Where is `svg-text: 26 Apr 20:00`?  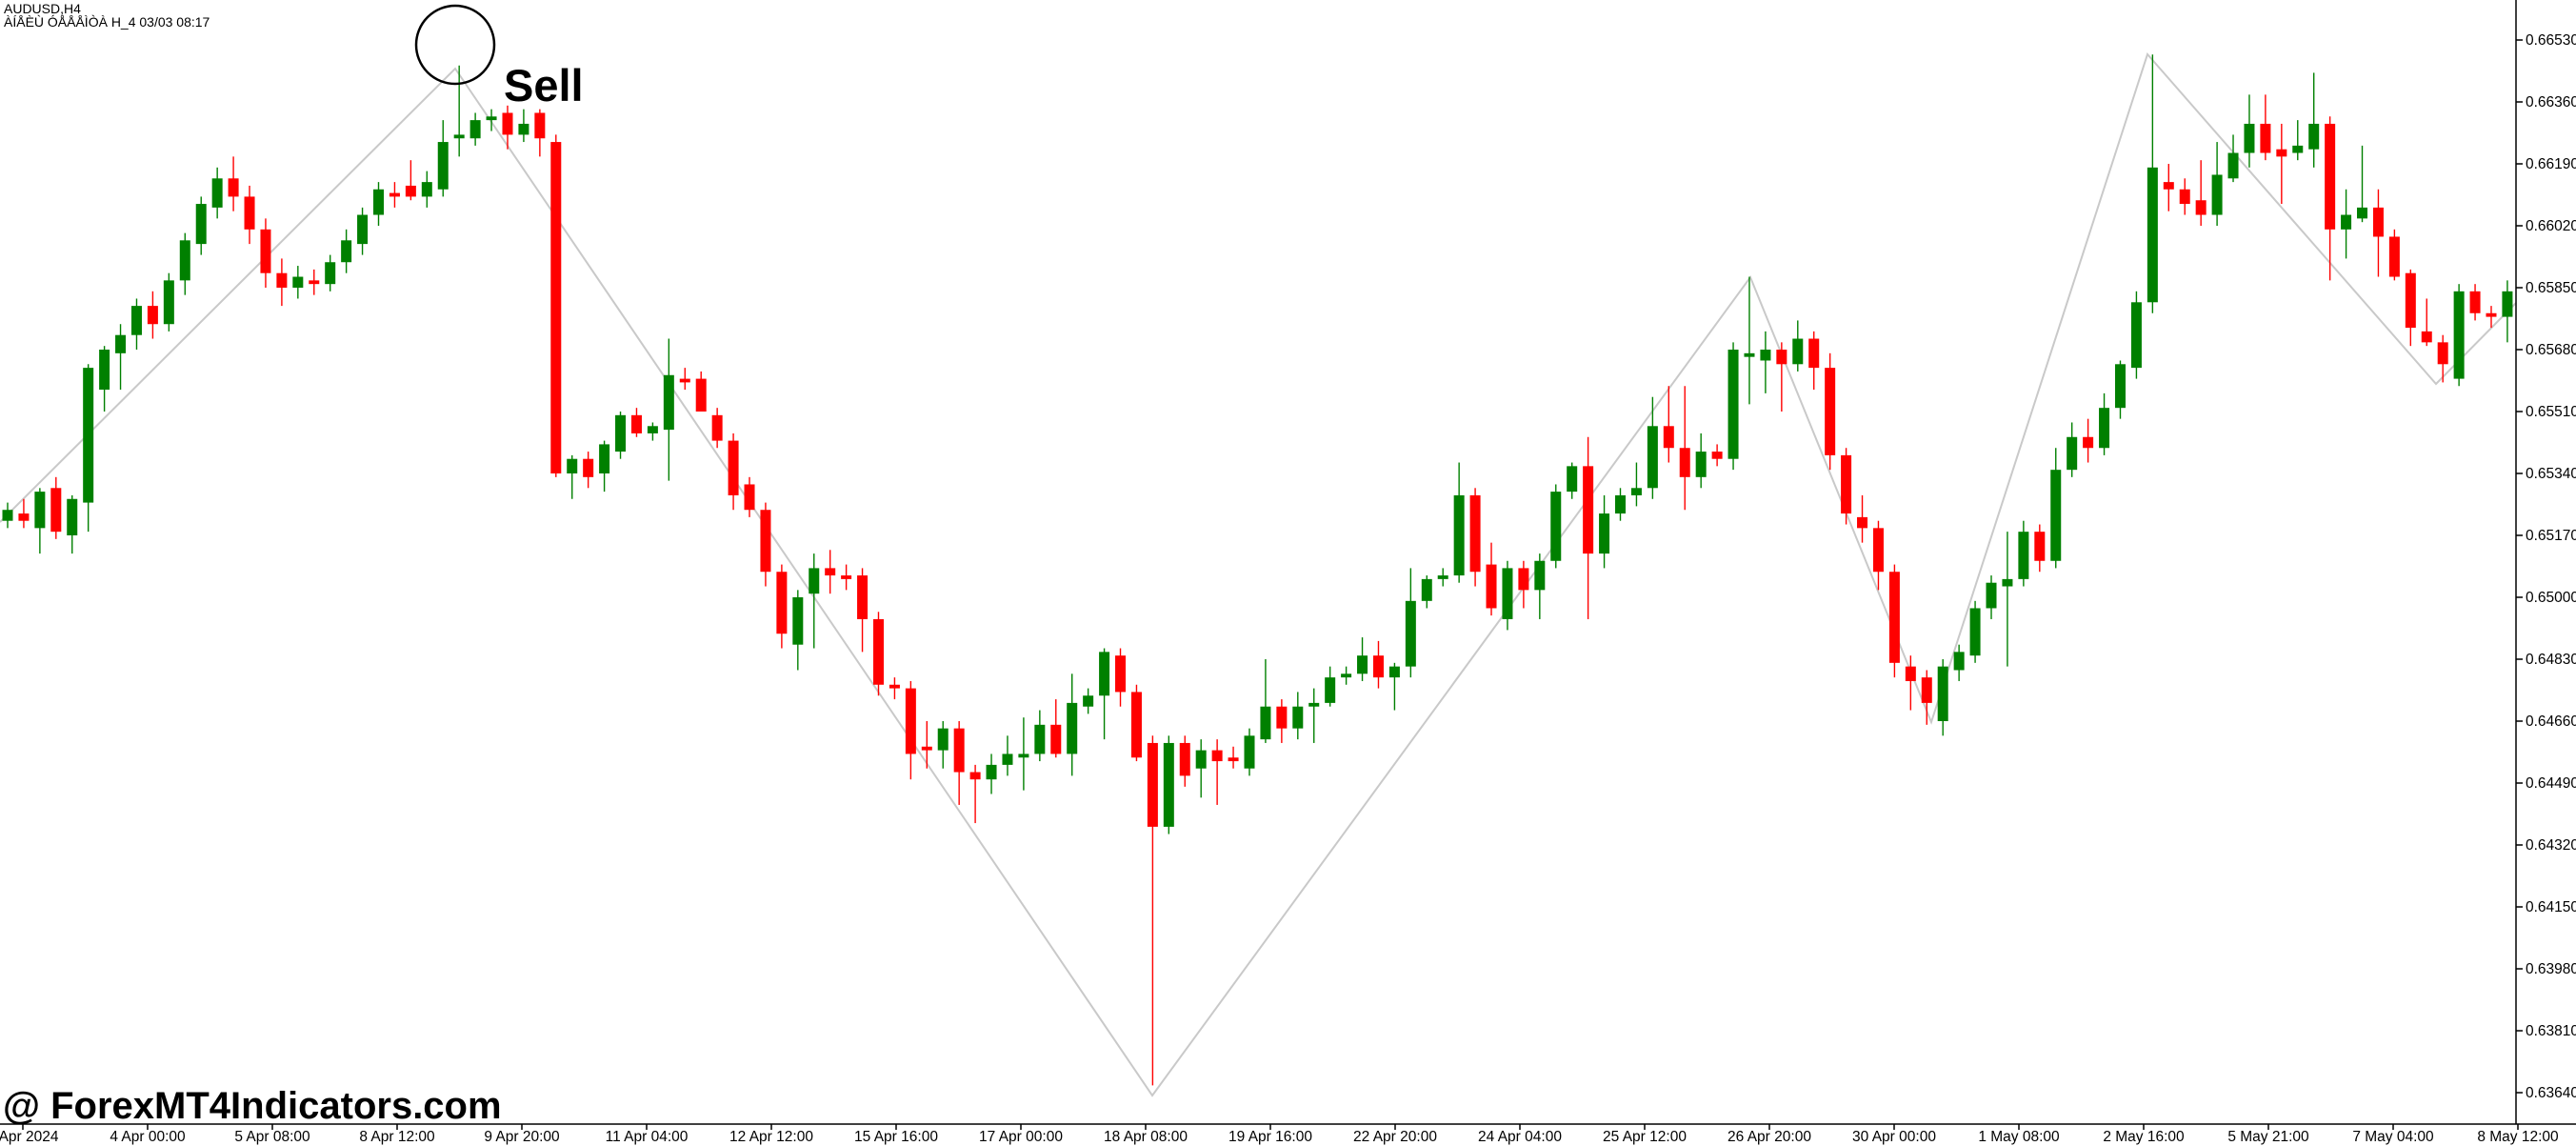 svg-text: 26 Apr 20:00 is located at coordinates (1769, 1137).